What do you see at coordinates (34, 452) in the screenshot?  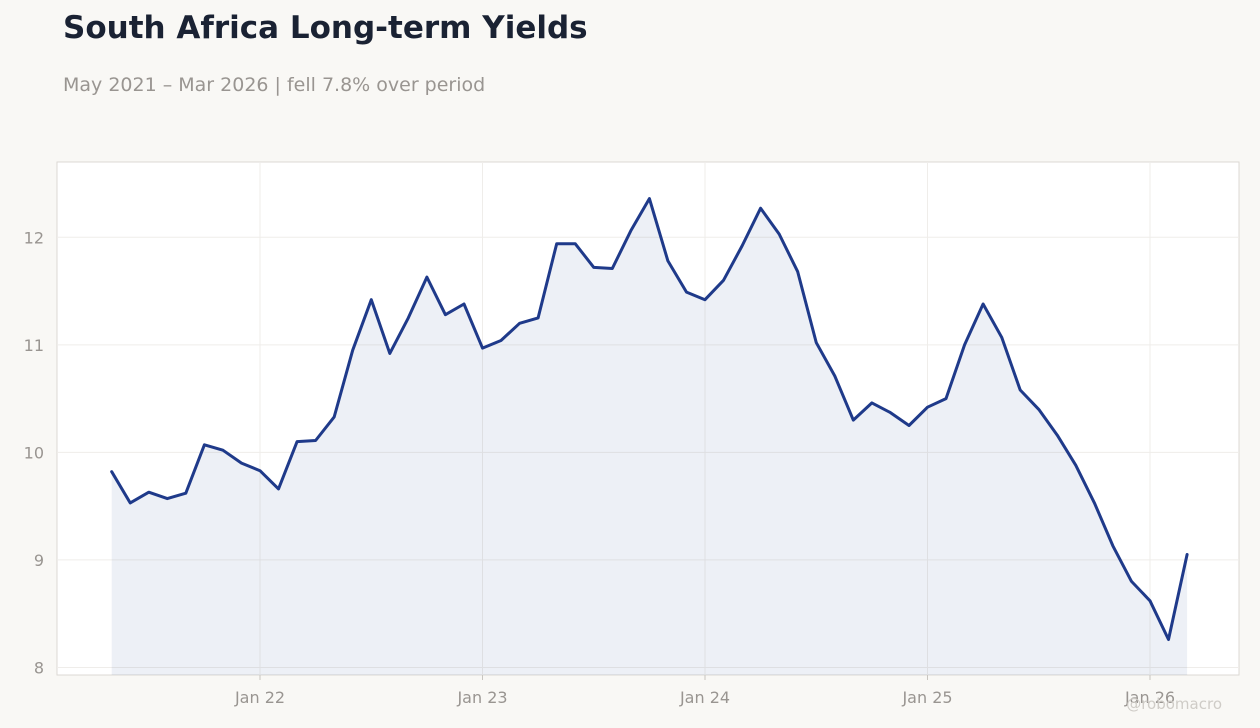 I see `y-tick-label: 10` at bounding box center [34, 452].